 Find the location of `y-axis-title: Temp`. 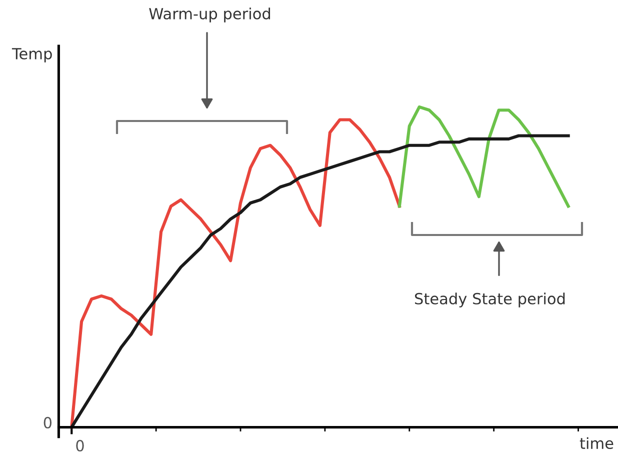

y-axis-title: Temp is located at coordinates (32, 55).